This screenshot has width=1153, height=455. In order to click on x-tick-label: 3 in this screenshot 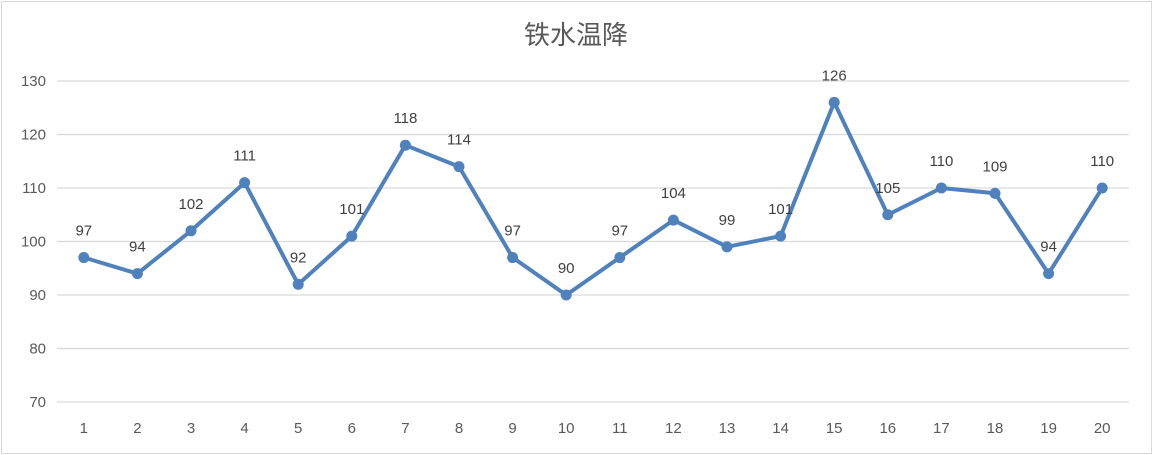, I will do `click(191, 428)`.